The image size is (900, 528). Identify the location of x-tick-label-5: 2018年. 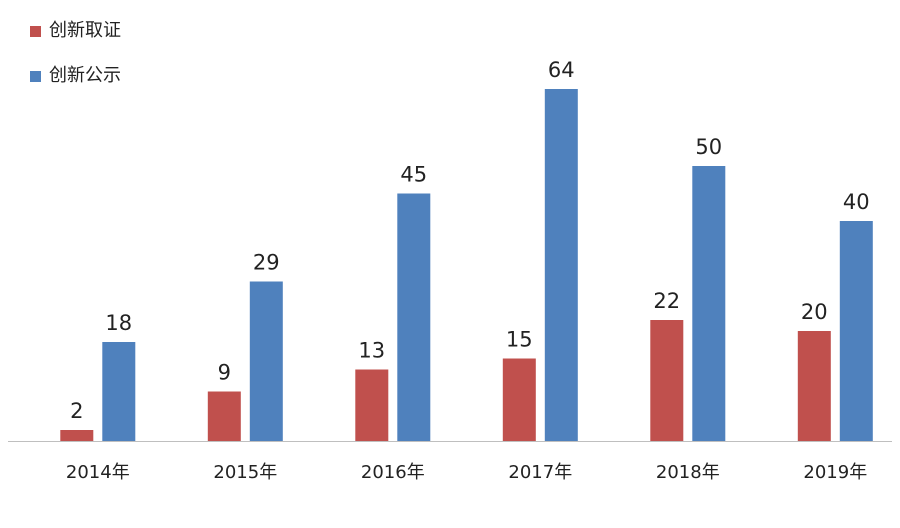
(688, 472).